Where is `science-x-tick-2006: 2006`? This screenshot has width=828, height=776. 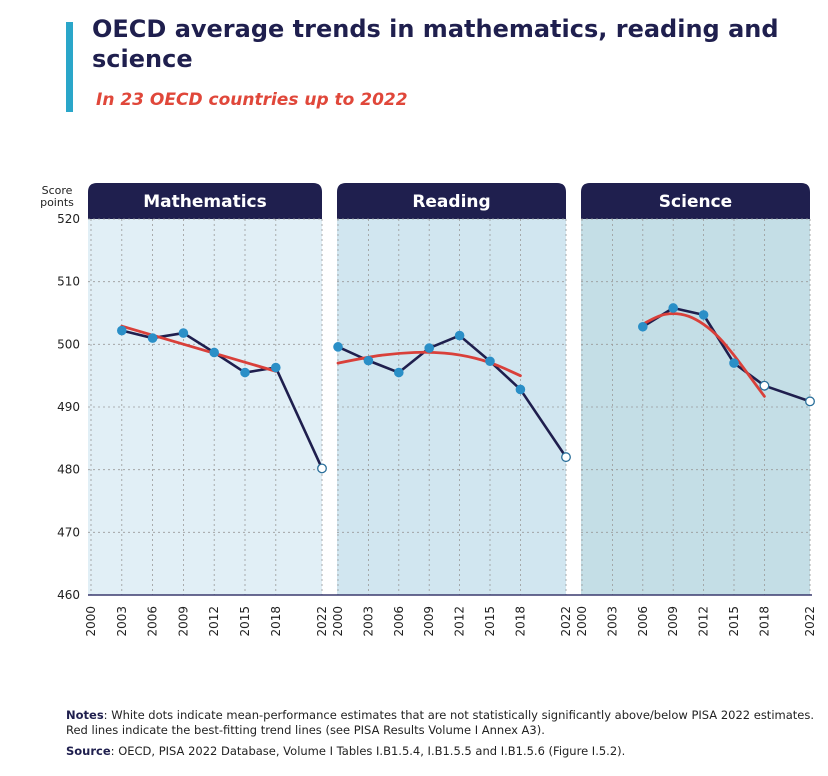 science-x-tick-2006: 2006 is located at coordinates (643, 621).